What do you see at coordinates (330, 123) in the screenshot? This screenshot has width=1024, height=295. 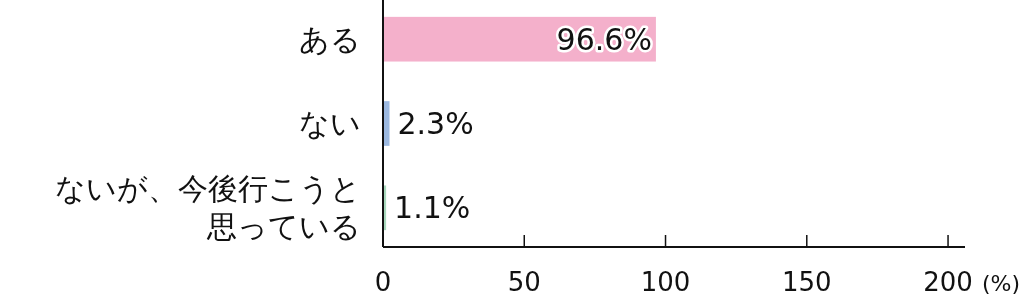 I see `y-tick-label: ない` at bounding box center [330, 123].